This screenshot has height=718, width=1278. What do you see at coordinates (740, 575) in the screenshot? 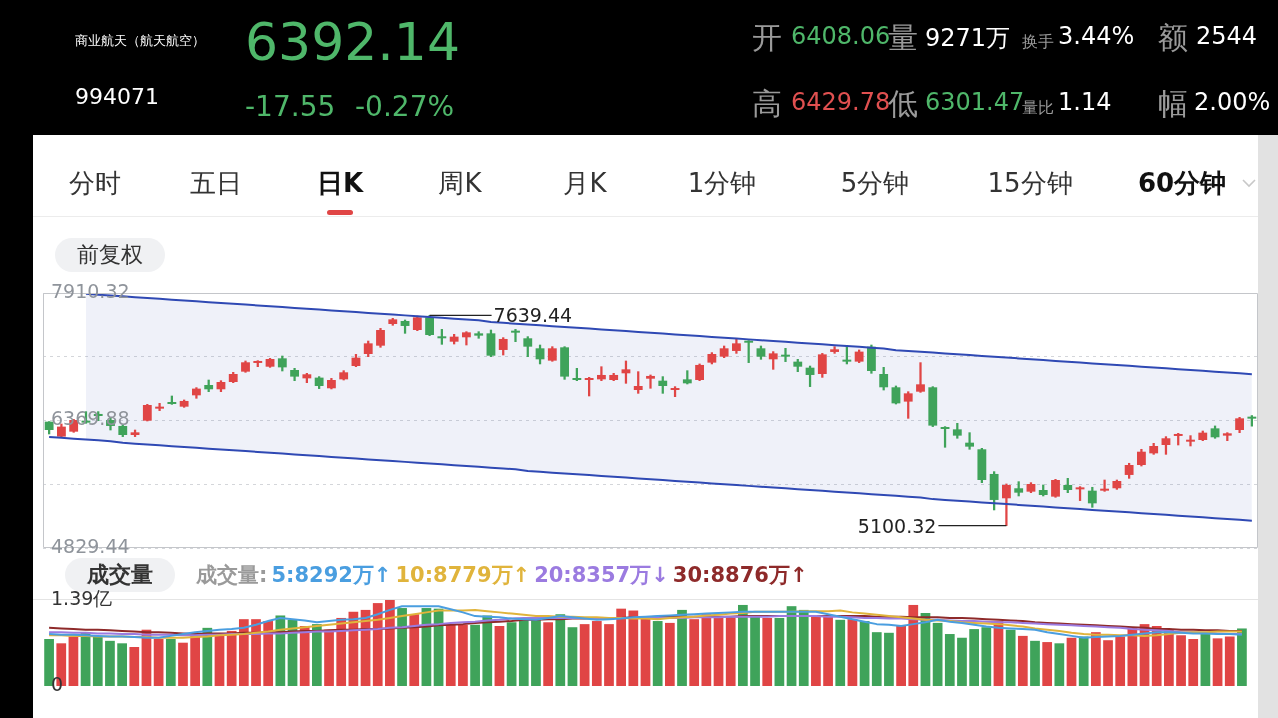
I see `series-label: 30:8876万↑` at bounding box center [740, 575].